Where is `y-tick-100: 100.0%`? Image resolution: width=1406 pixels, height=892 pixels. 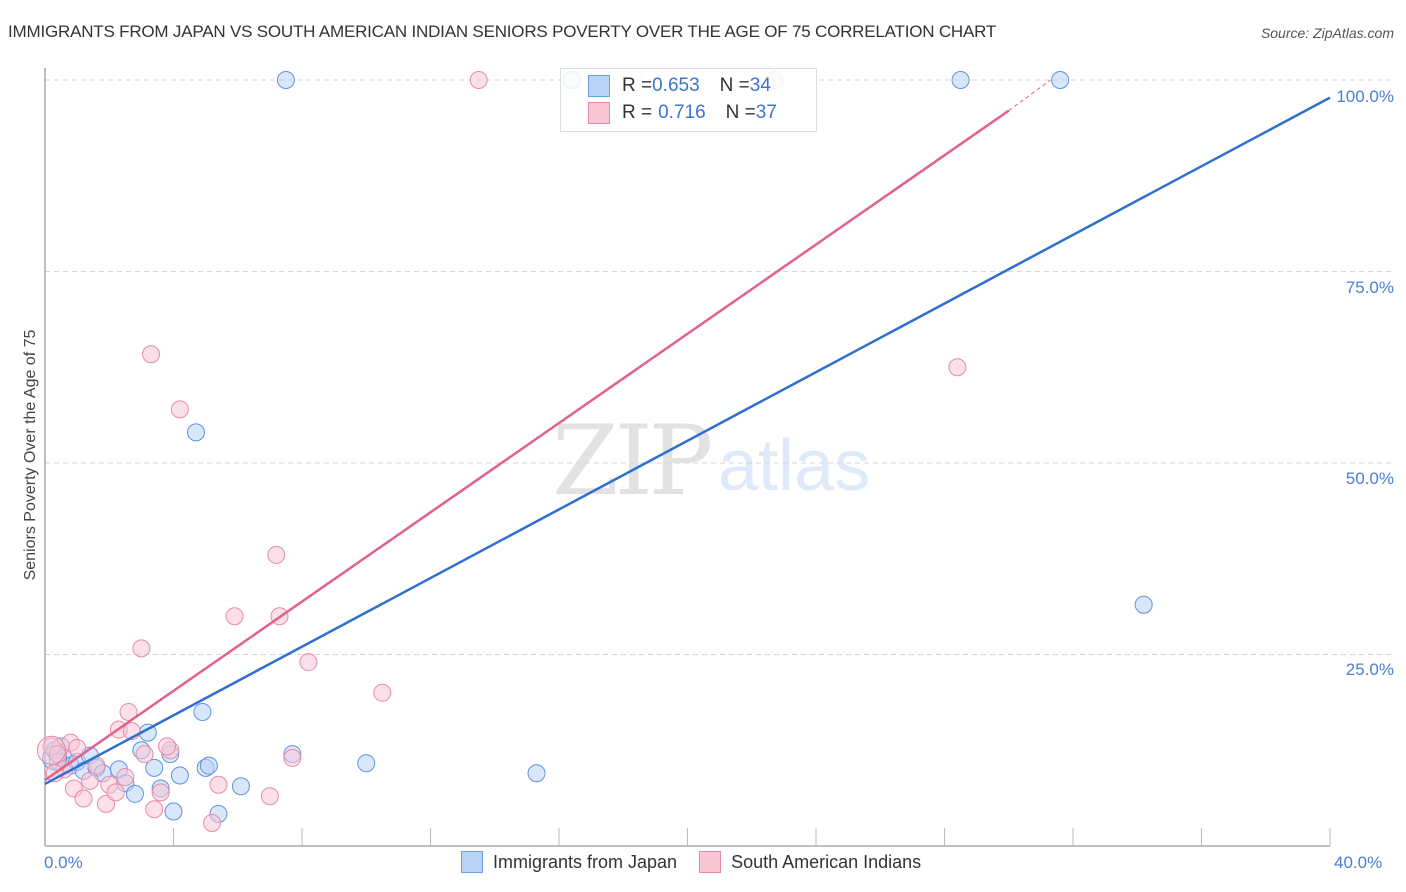 y-tick-100: 100.0% is located at coordinates (1365, 96).